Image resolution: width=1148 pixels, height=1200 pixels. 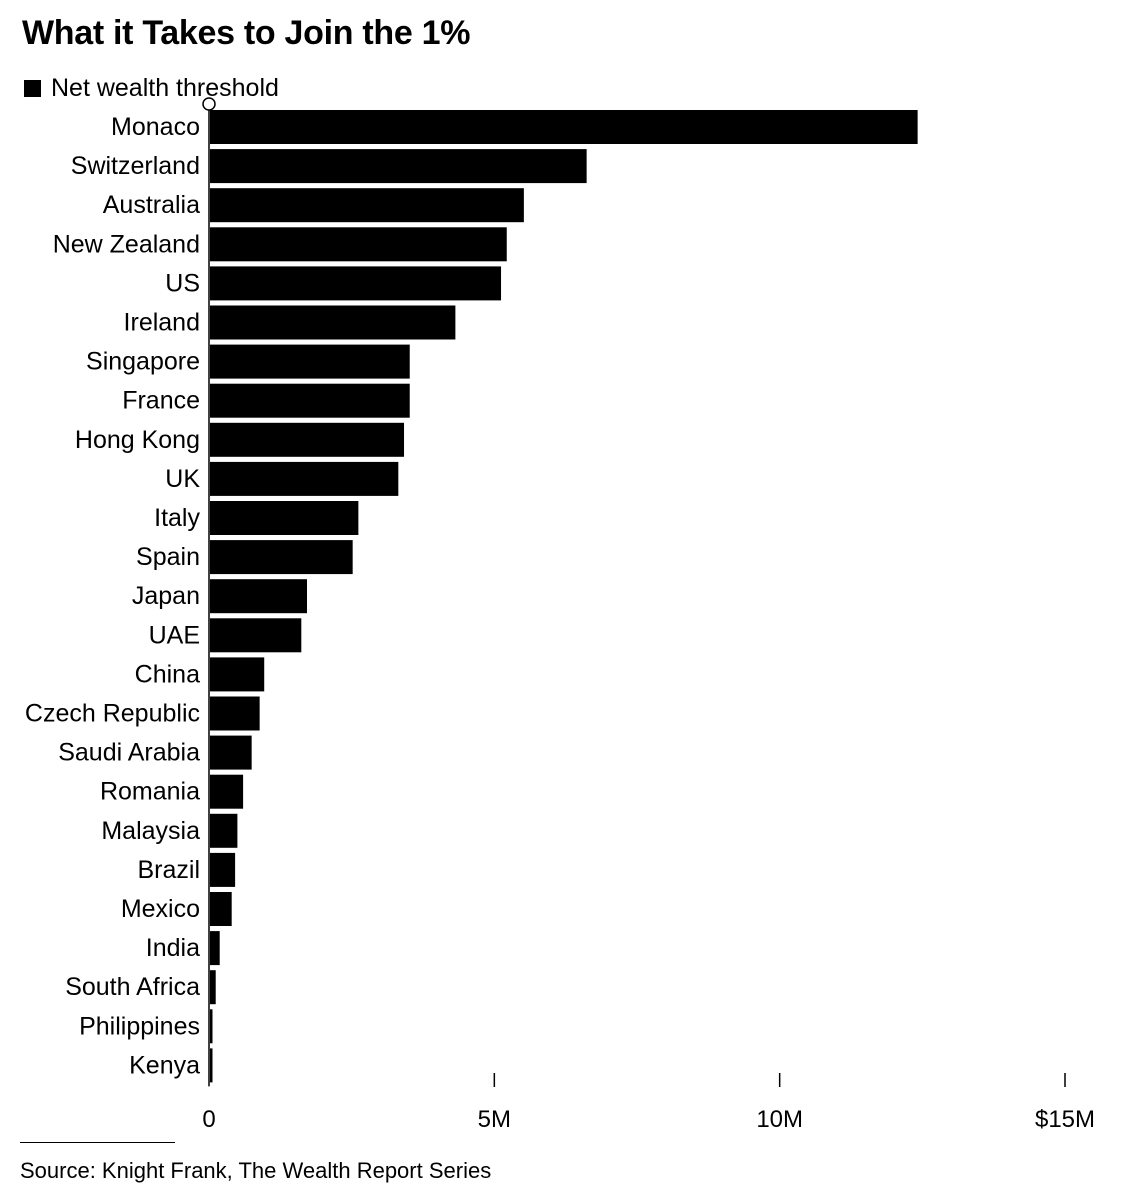 I want to click on chart-title: What it Takes to Join the 1%, so click(x=246, y=33).